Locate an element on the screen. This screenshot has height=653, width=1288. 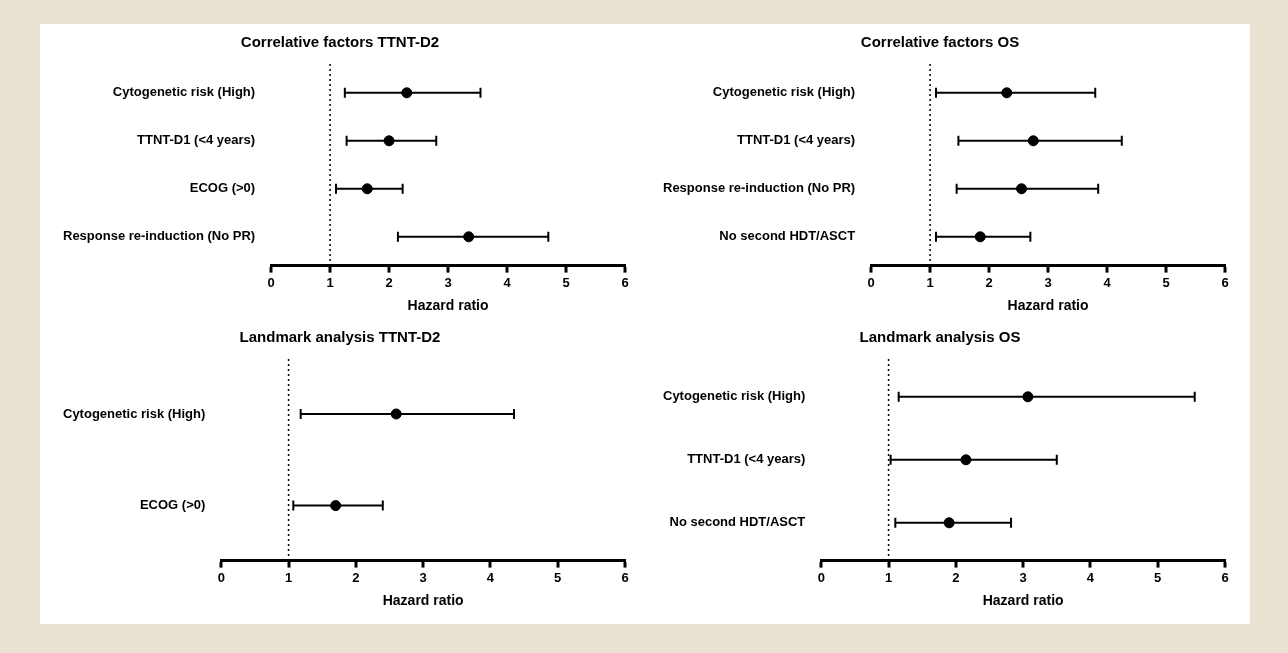
chart-title: Correlative factors TTNT-D2 is located at coordinates (340, 42).